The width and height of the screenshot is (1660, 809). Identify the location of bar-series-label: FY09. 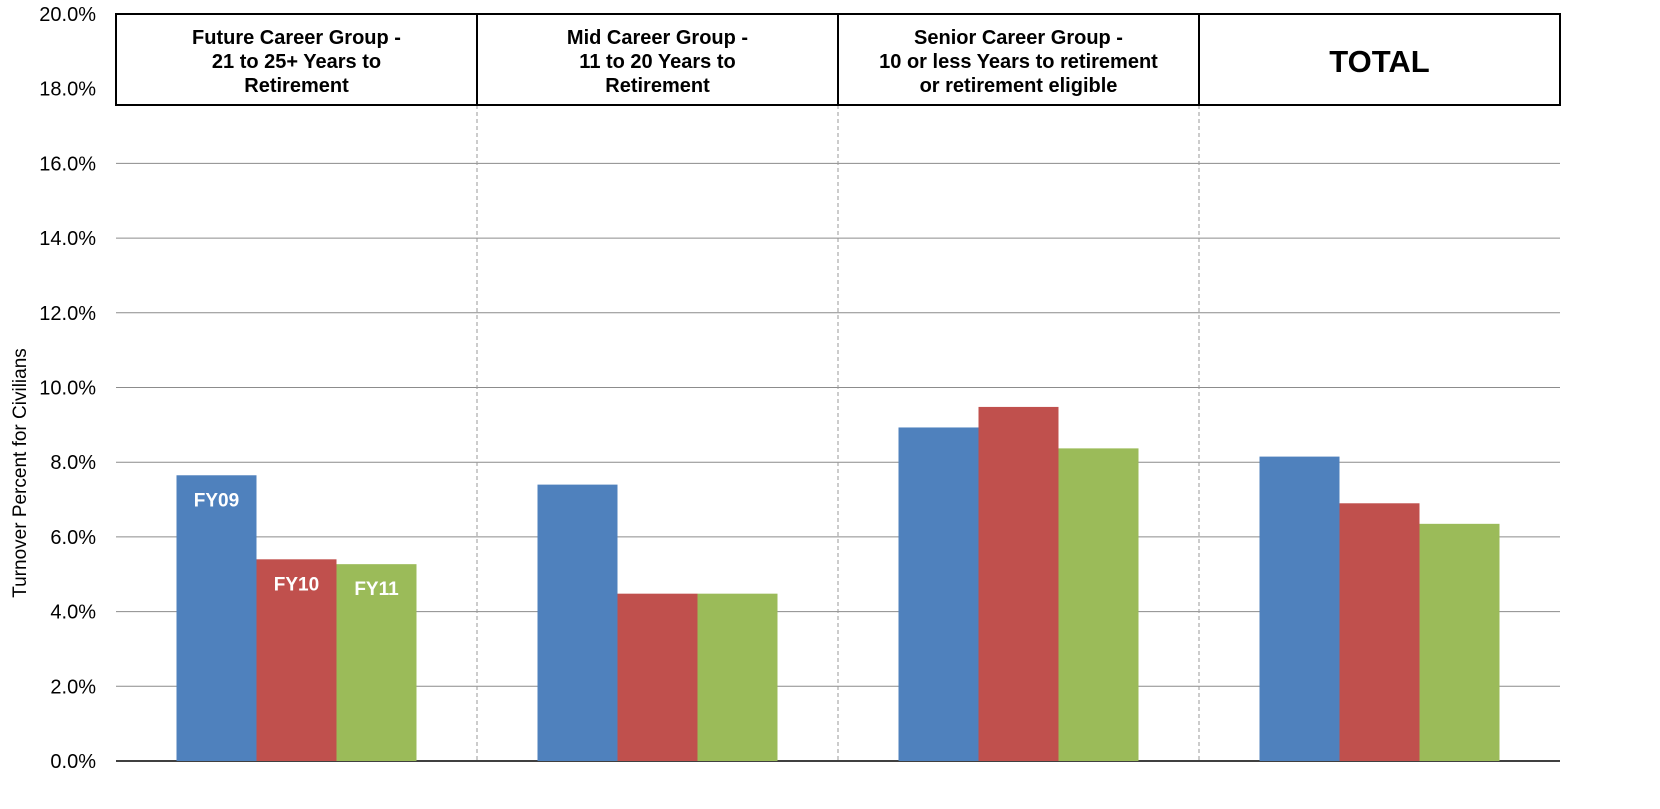
(216, 500).